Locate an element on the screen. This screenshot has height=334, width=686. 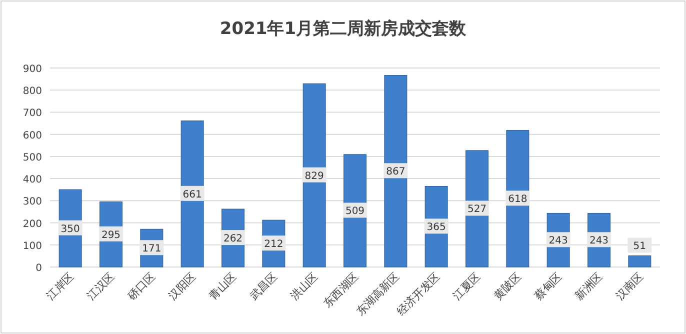
data-label: 661 is located at coordinates (192, 194).